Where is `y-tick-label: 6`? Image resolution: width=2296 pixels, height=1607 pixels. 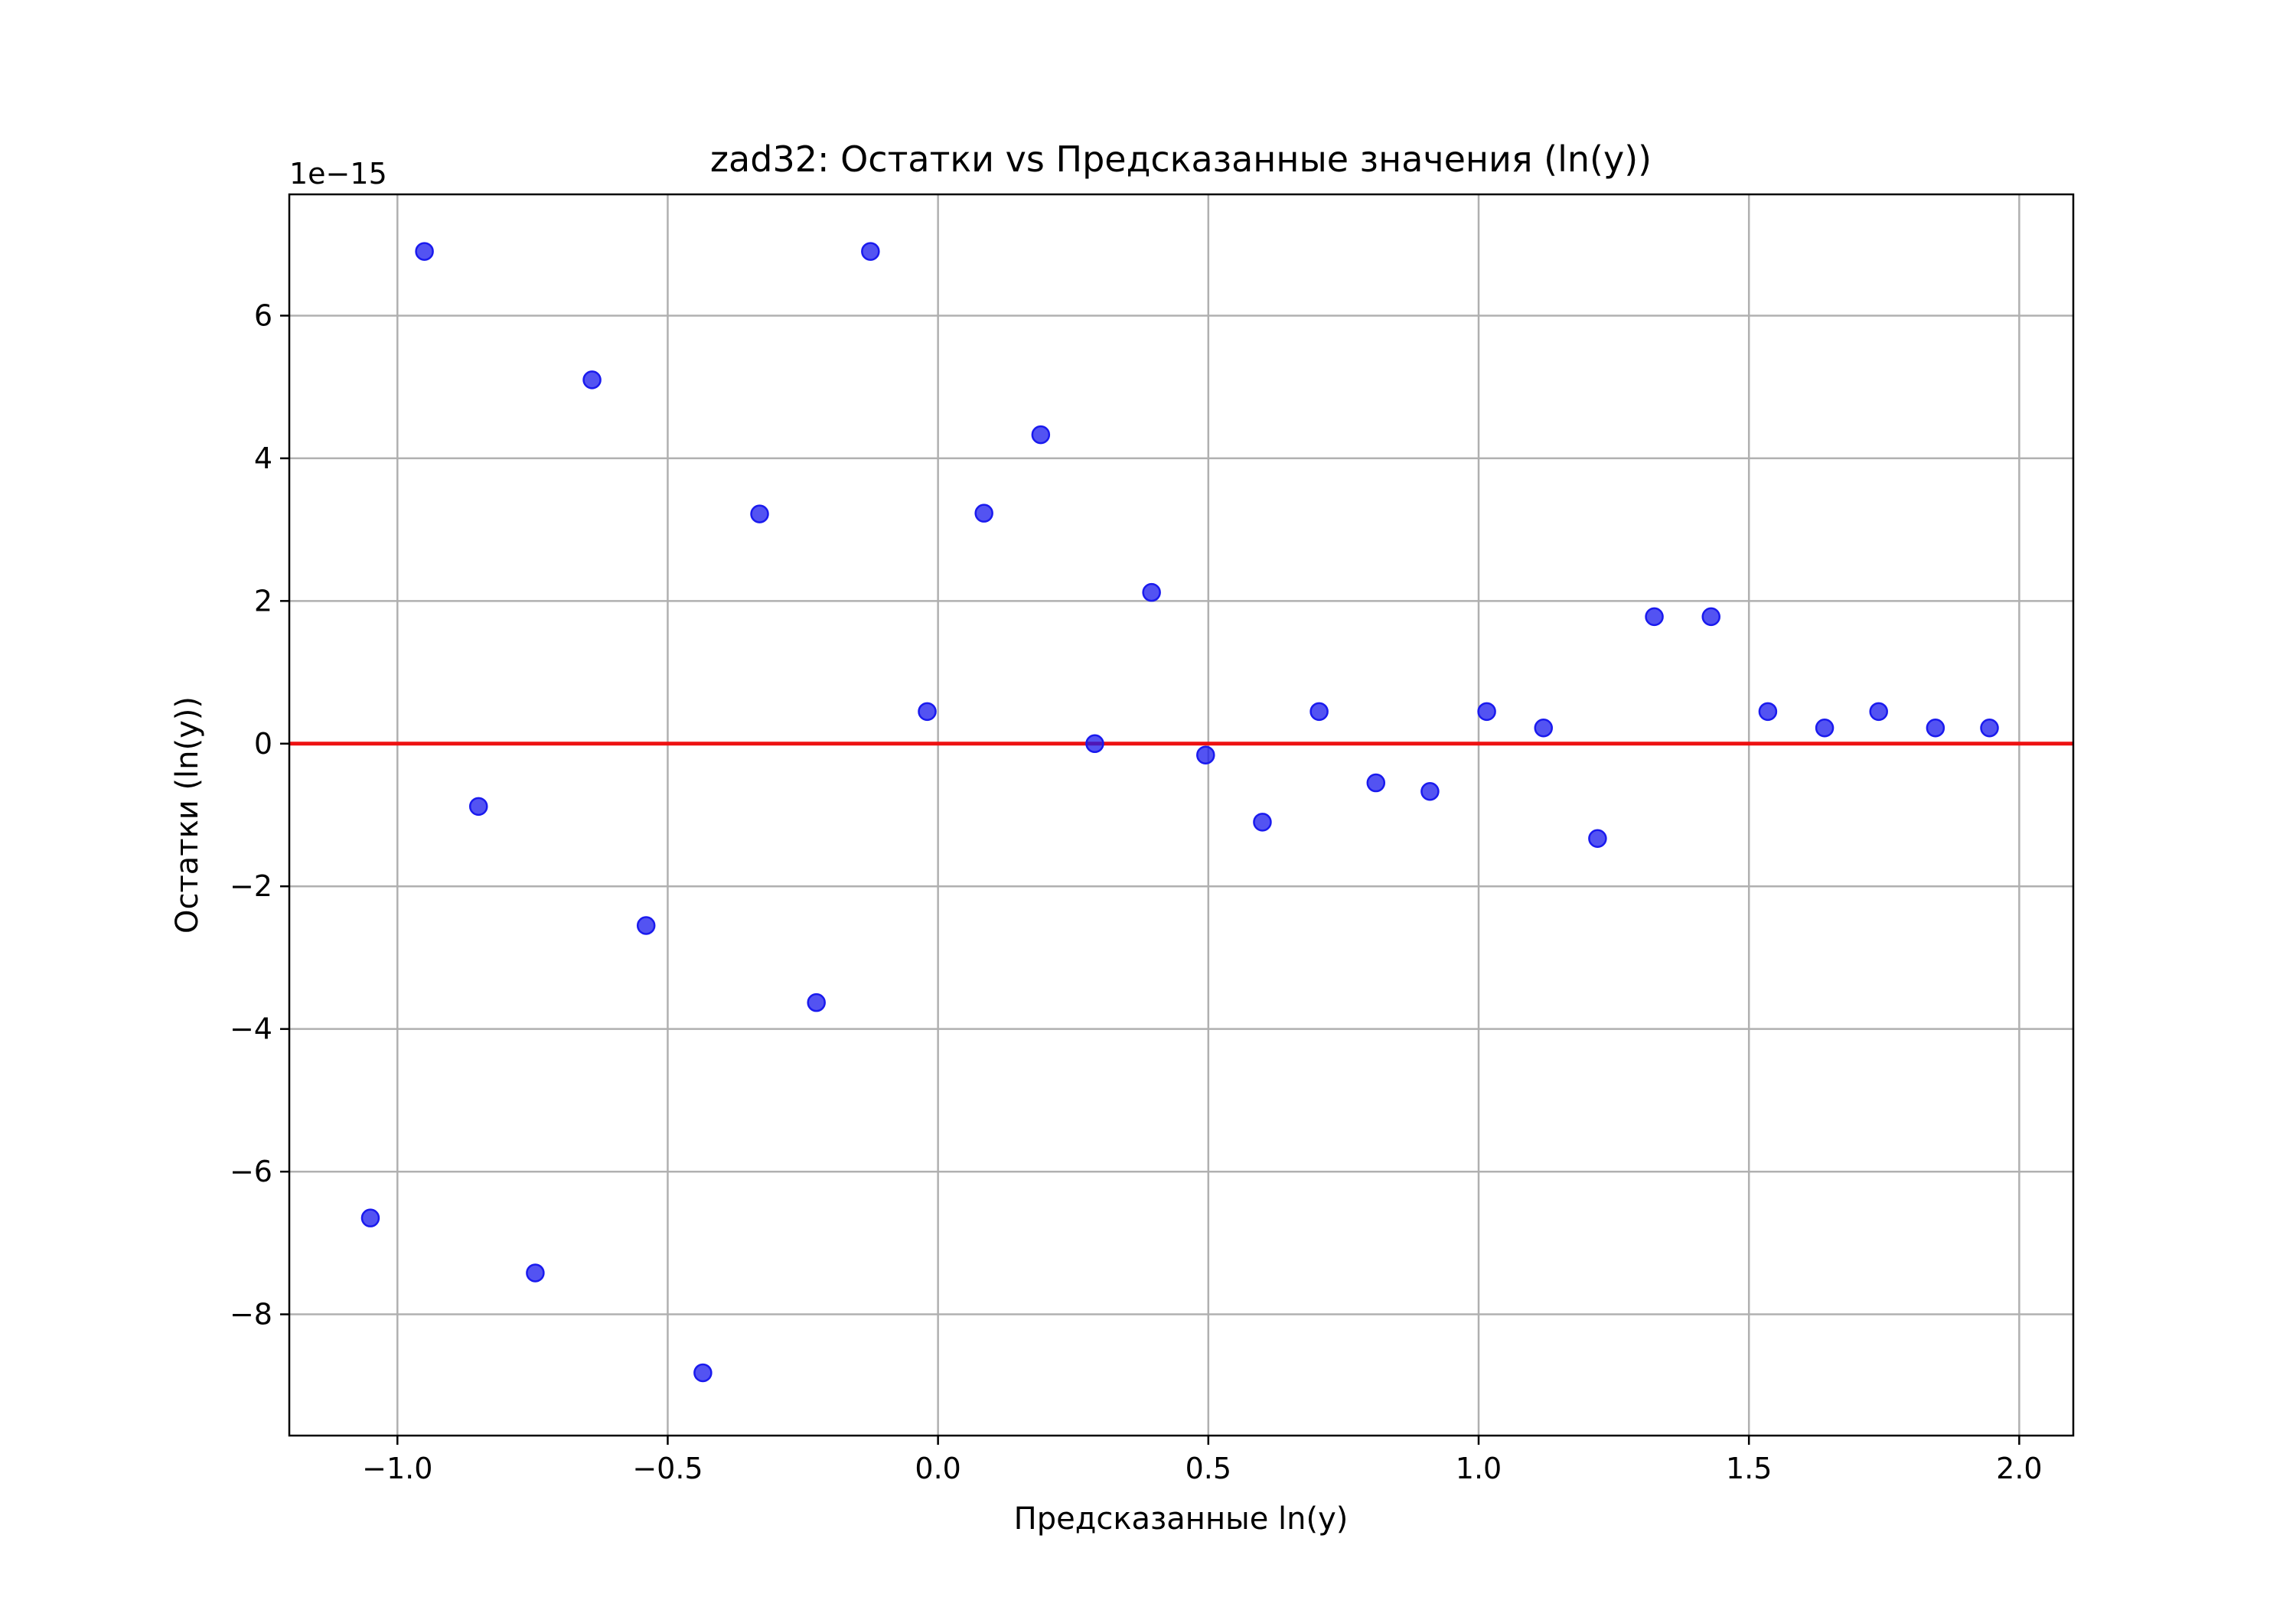
y-tick-label: 6 is located at coordinates (263, 315).